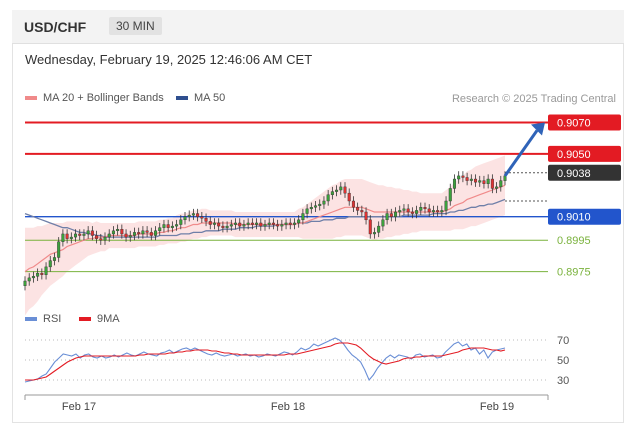 The image size is (633, 435). What do you see at coordinates (79, 407) in the screenshot?
I see `x-tick-label: Feb 17` at bounding box center [79, 407].